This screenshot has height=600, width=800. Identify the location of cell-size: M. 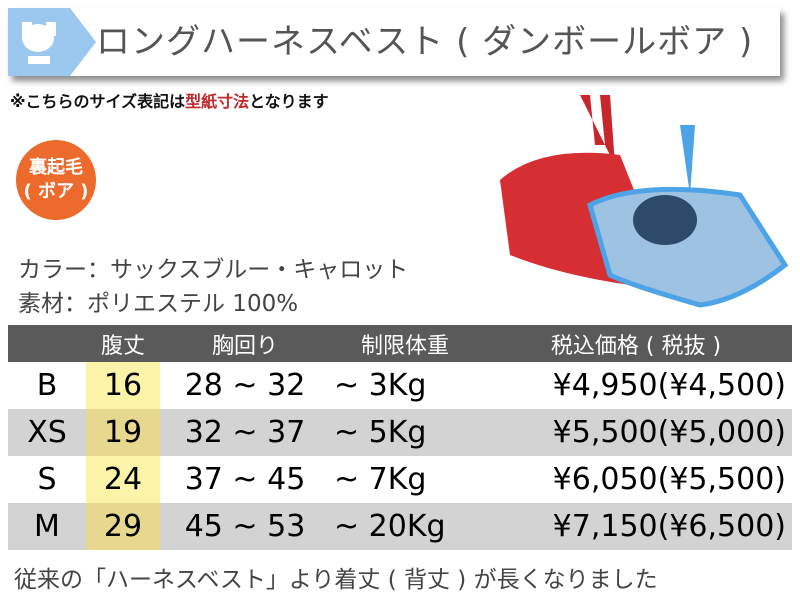
(47, 526).